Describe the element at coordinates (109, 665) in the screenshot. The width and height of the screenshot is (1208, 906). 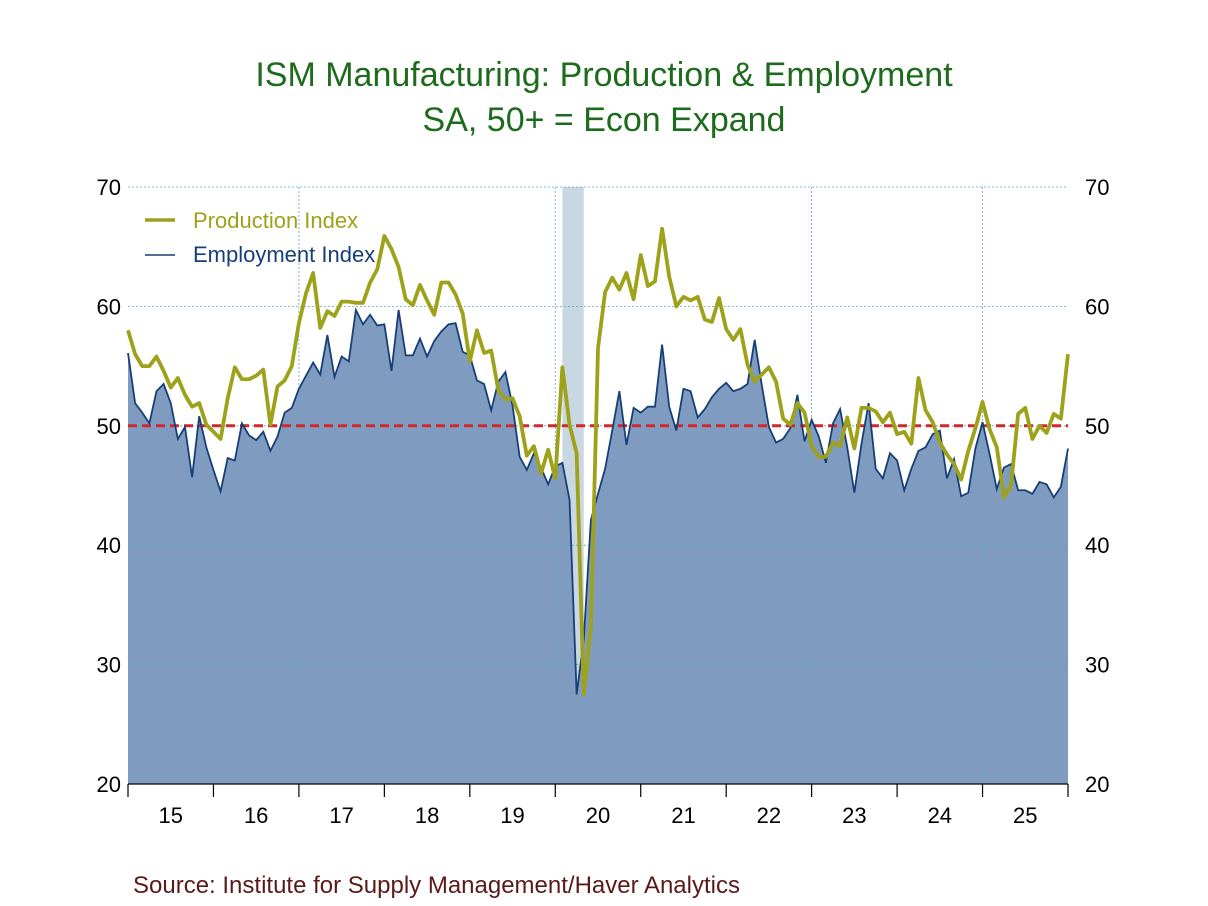
I see `y-tick-label-left: 30` at that location.